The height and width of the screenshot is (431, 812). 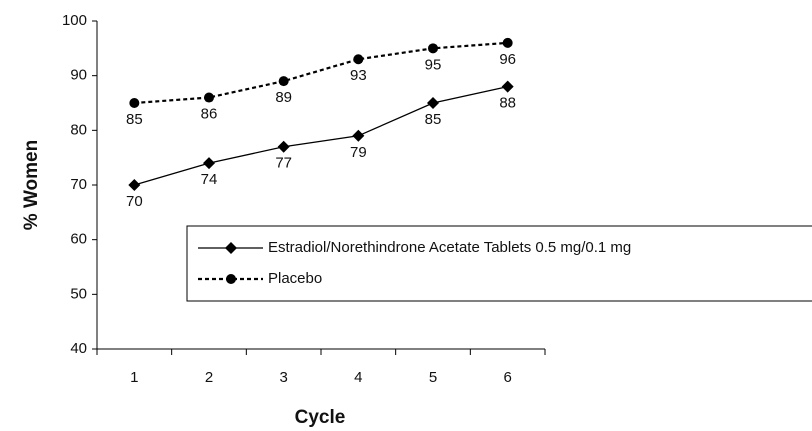 I want to click on y-tick-label: 60, so click(x=78, y=239).